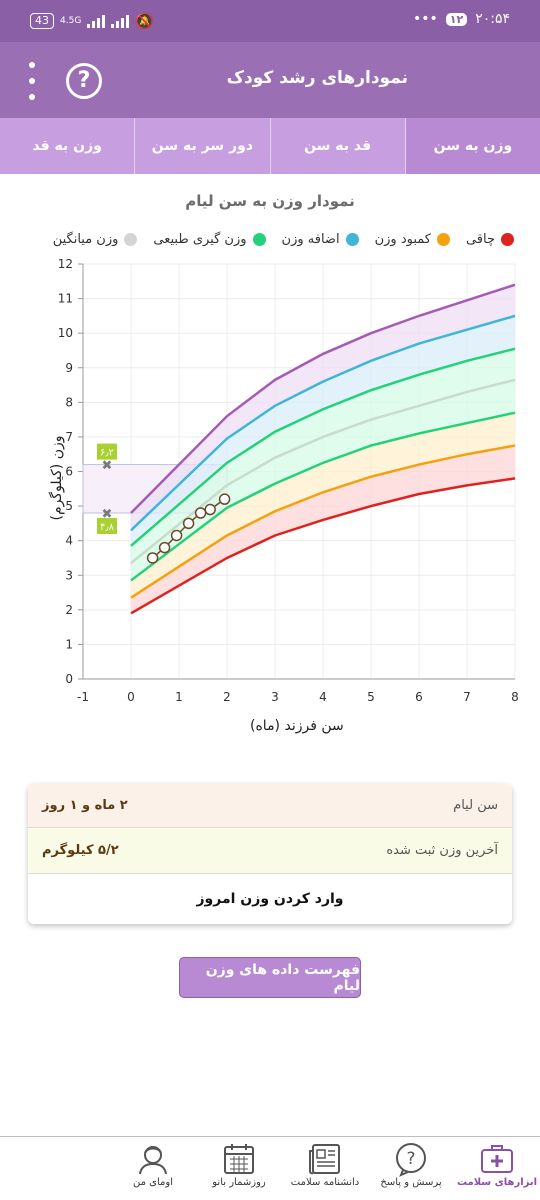 This screenshot has width=540, height=1200. I want to click on weight-value: ۵/۲ کیلوگرم, so click(80, 850).